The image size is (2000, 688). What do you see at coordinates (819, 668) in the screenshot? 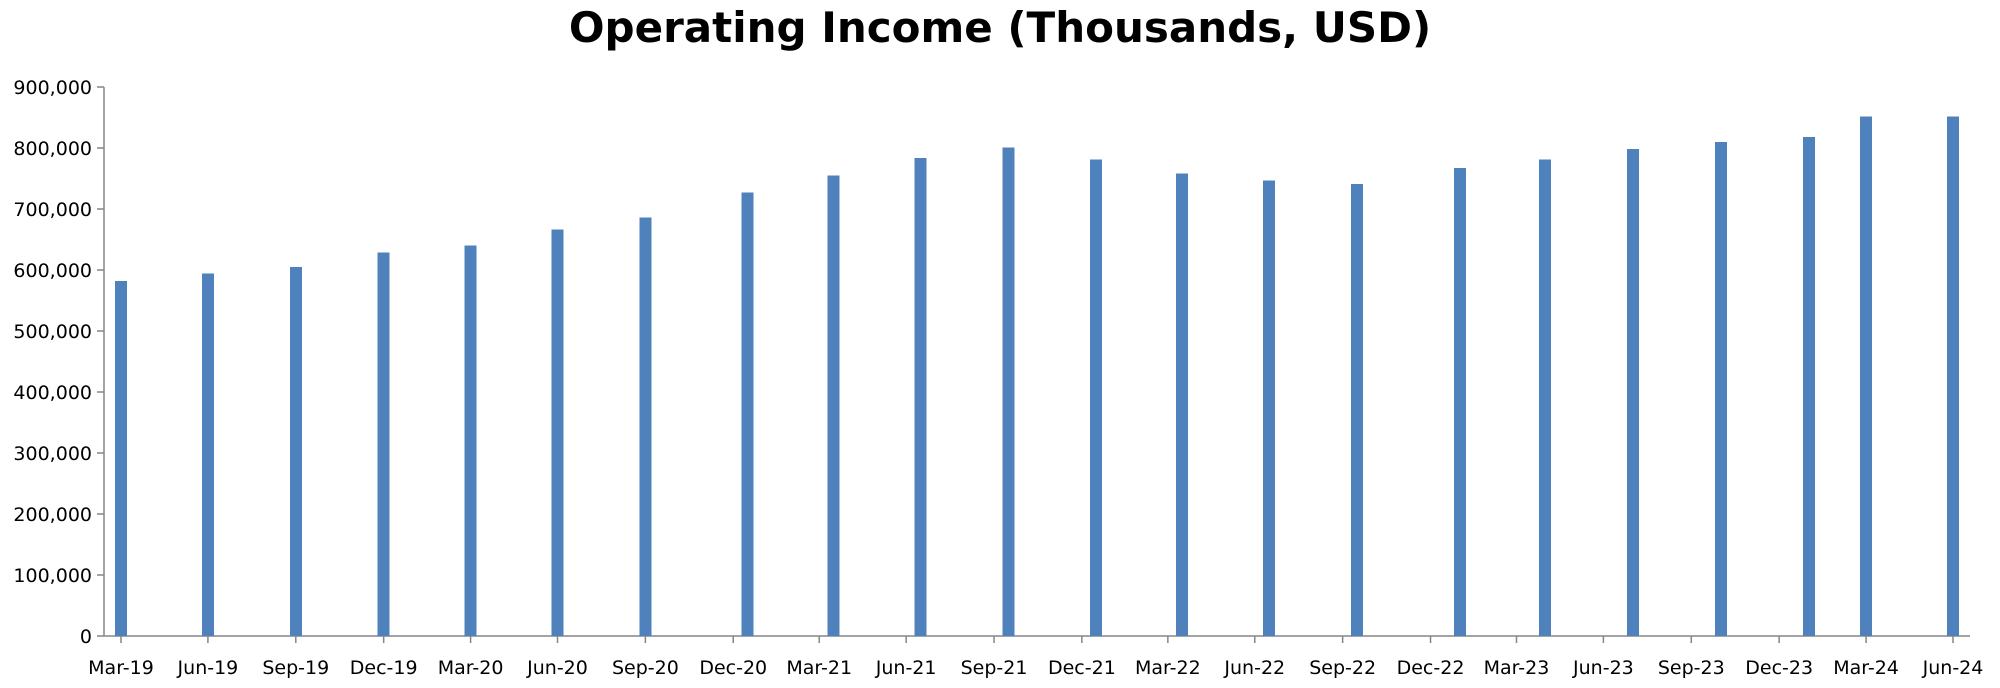
I see `x-tick-label: Mar-21` at bounding box center [819, 668].